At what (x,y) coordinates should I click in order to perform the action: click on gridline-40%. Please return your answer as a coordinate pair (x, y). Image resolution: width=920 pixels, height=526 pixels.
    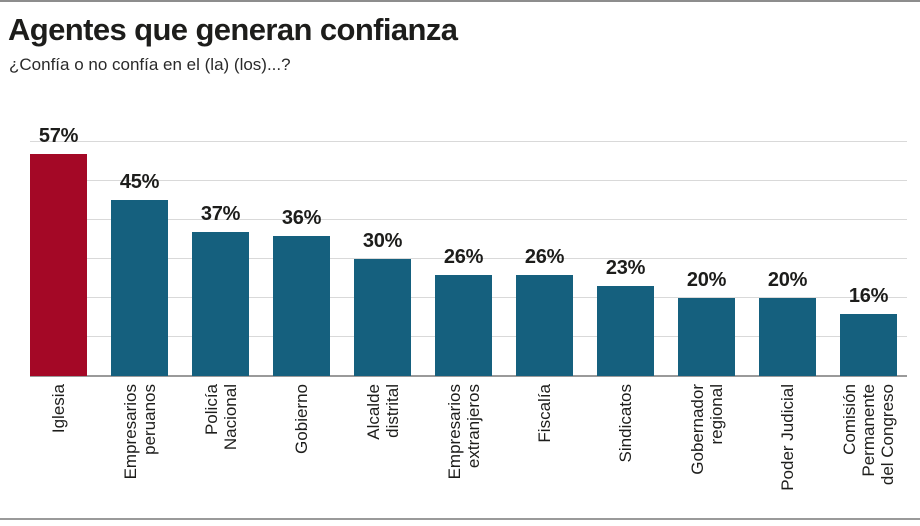
    Looking at the image, I should click on (468, 219).